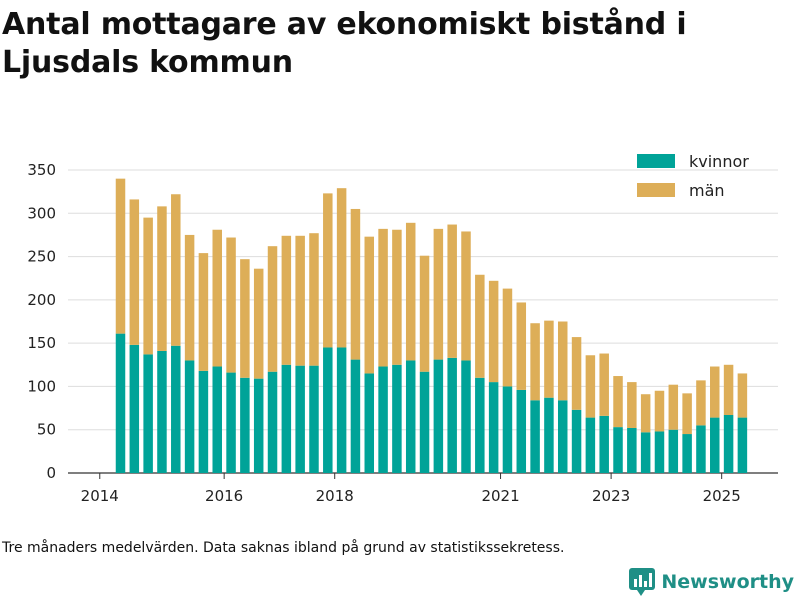 Image resolution: width=800 pixels, height=600 pixels. What do you see at coordinates (611, 496) in the screenshot?
I see `x-tick-label: 2023` at bounding box center [611, 496].